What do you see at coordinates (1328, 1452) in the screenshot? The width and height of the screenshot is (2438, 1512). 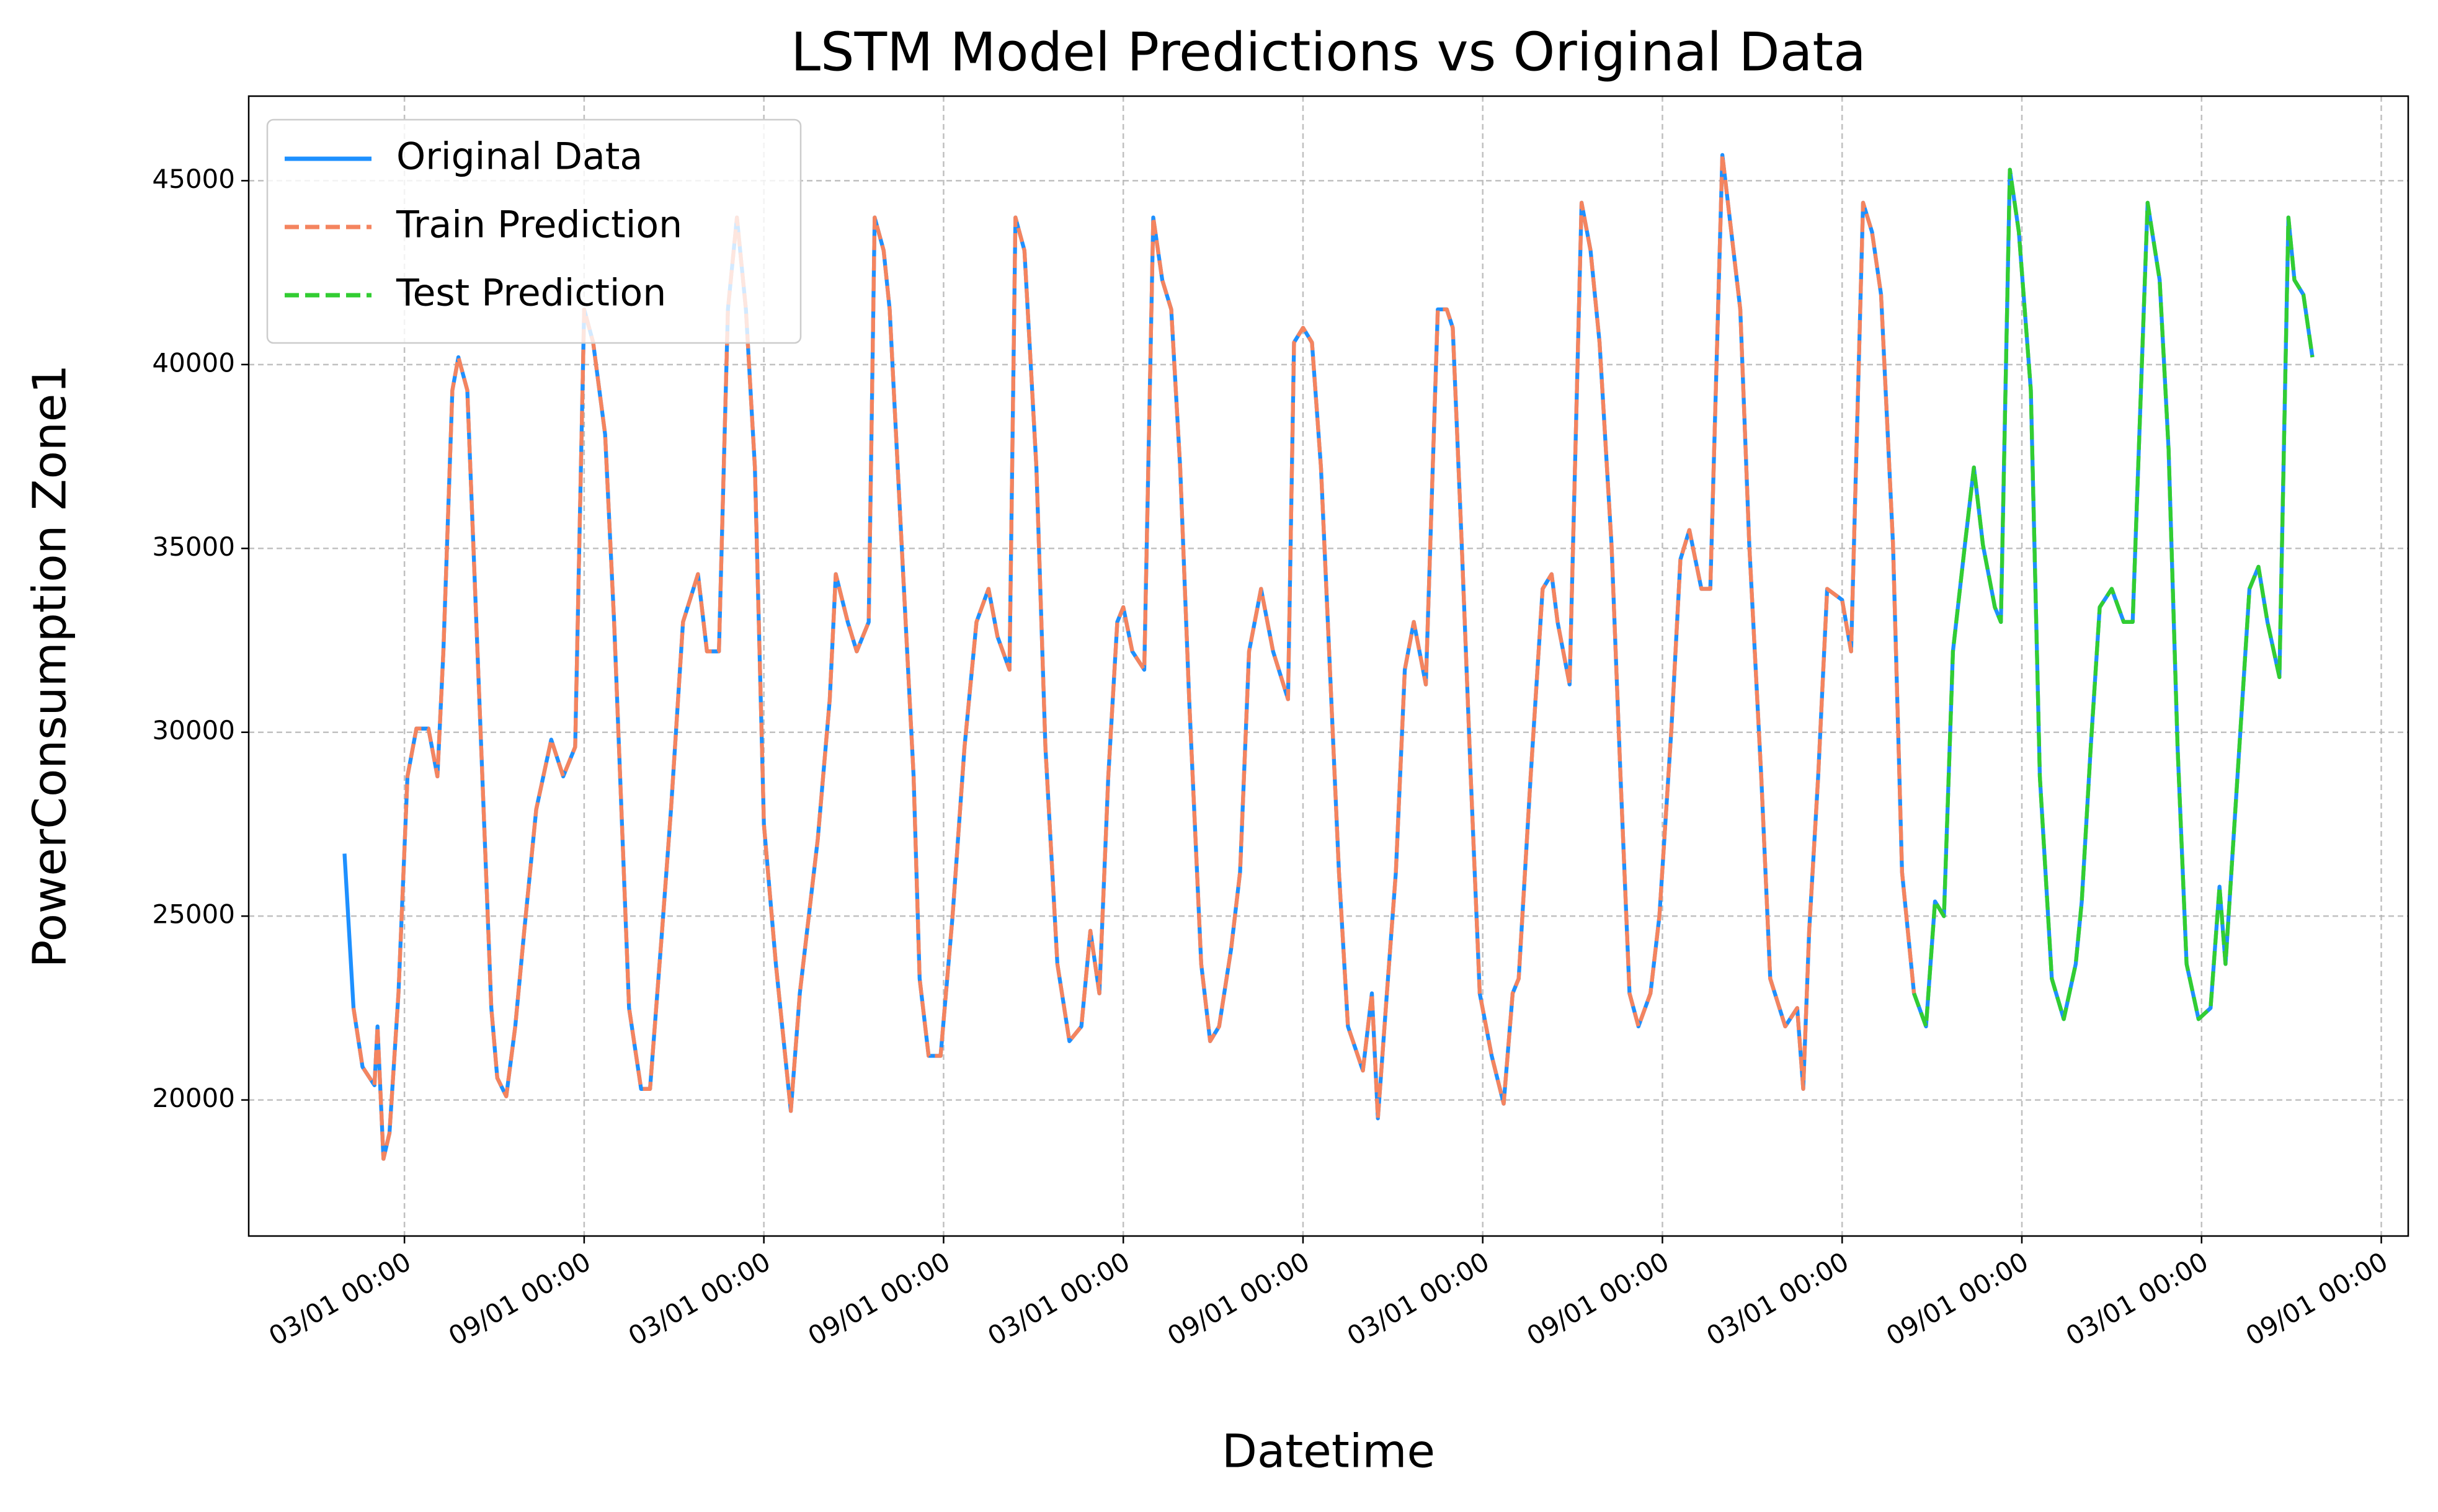 I see `x-axis-label: Datetime` at bounding box center [1328, 1452].